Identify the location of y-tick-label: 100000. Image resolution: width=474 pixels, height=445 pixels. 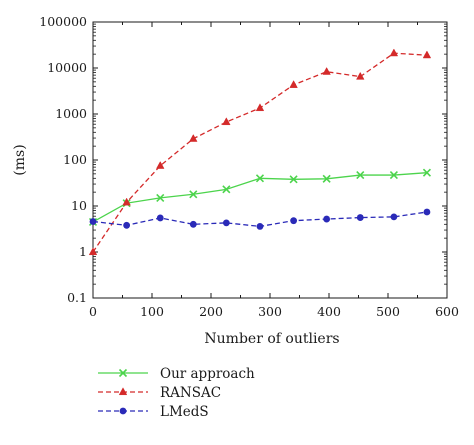
(63, 21).